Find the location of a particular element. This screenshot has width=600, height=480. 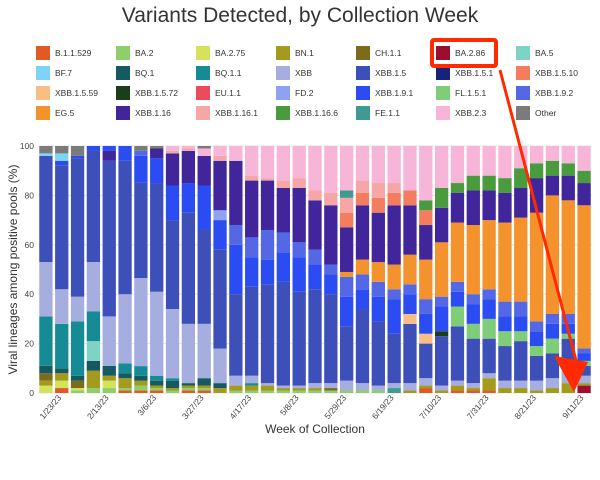

legend-item-xbb: XBB is located at coordinates (294, 73).